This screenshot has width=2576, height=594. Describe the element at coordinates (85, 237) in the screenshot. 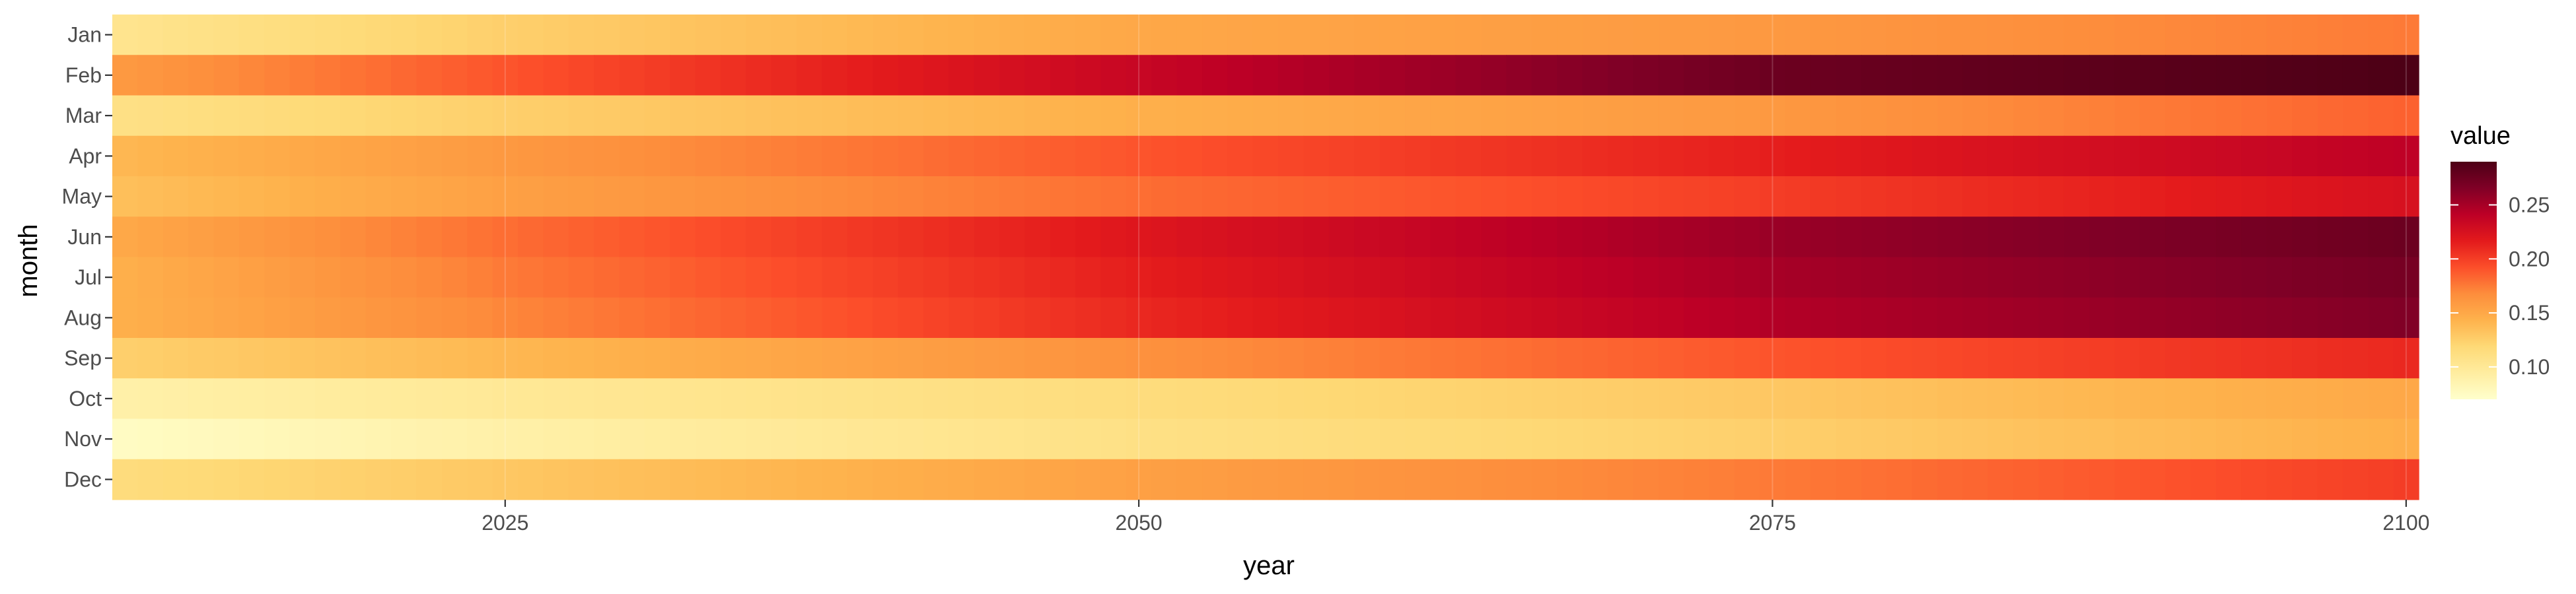

I see `y-tick-label: Jun` at that location.